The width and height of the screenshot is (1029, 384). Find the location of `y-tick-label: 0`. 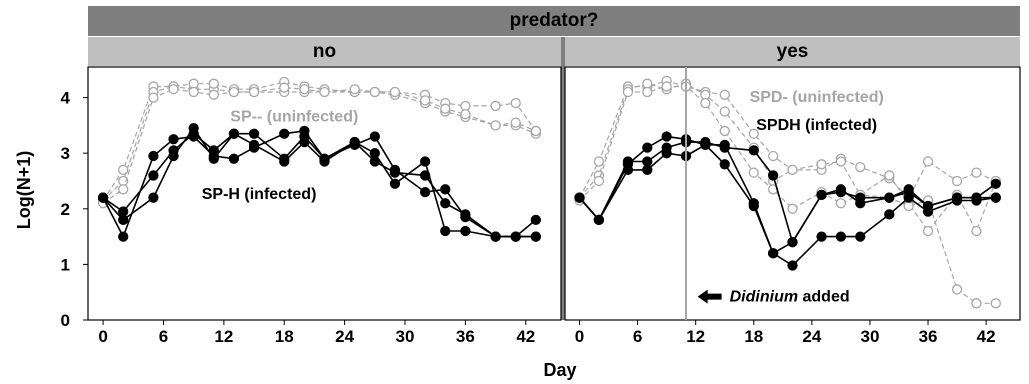

y-tick-label: 0 is located at coordinates (65, 320).